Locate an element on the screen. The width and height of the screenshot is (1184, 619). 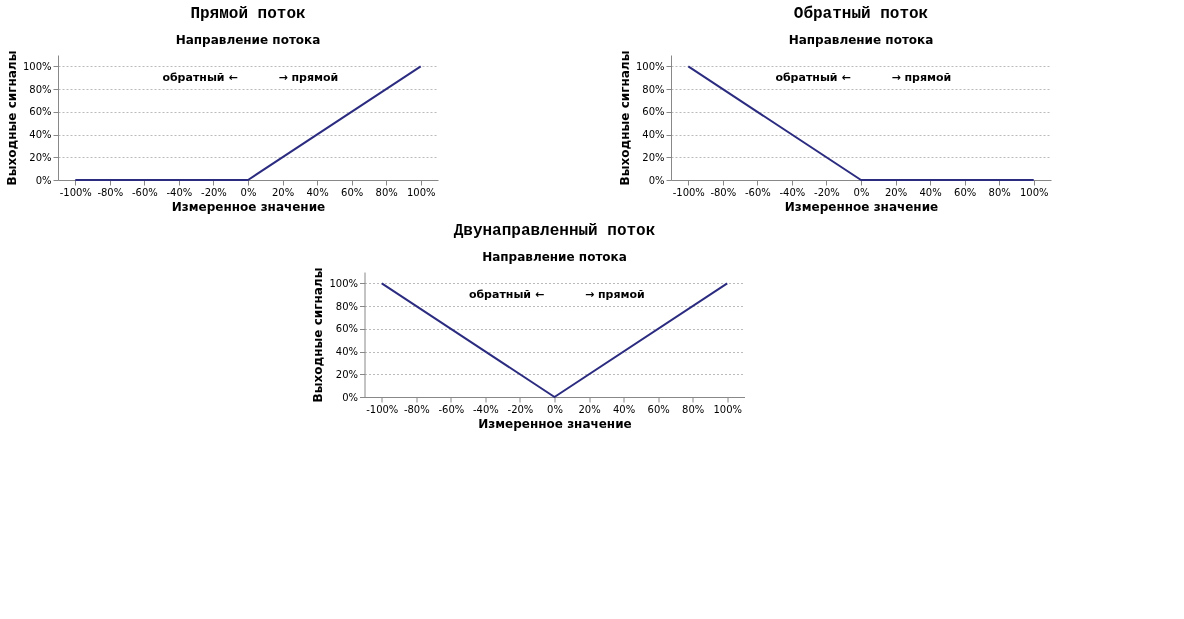
x-tick-label: 60% is located at coordinates (965, 192).